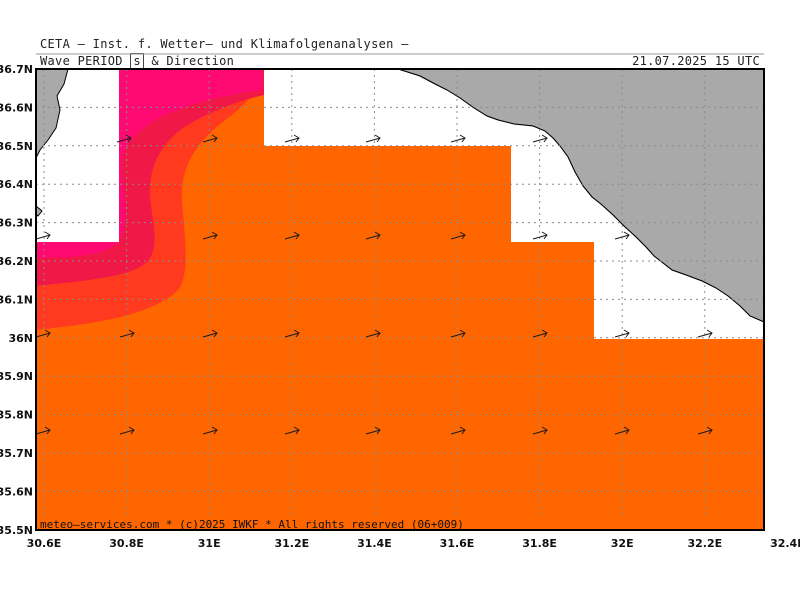 Image resolution: width=800 pixels, height=600 pixels. What do you see at coordinates (39, 211) in the screenshot?
I see `land-west-islet` at bounding box center [39, 211].